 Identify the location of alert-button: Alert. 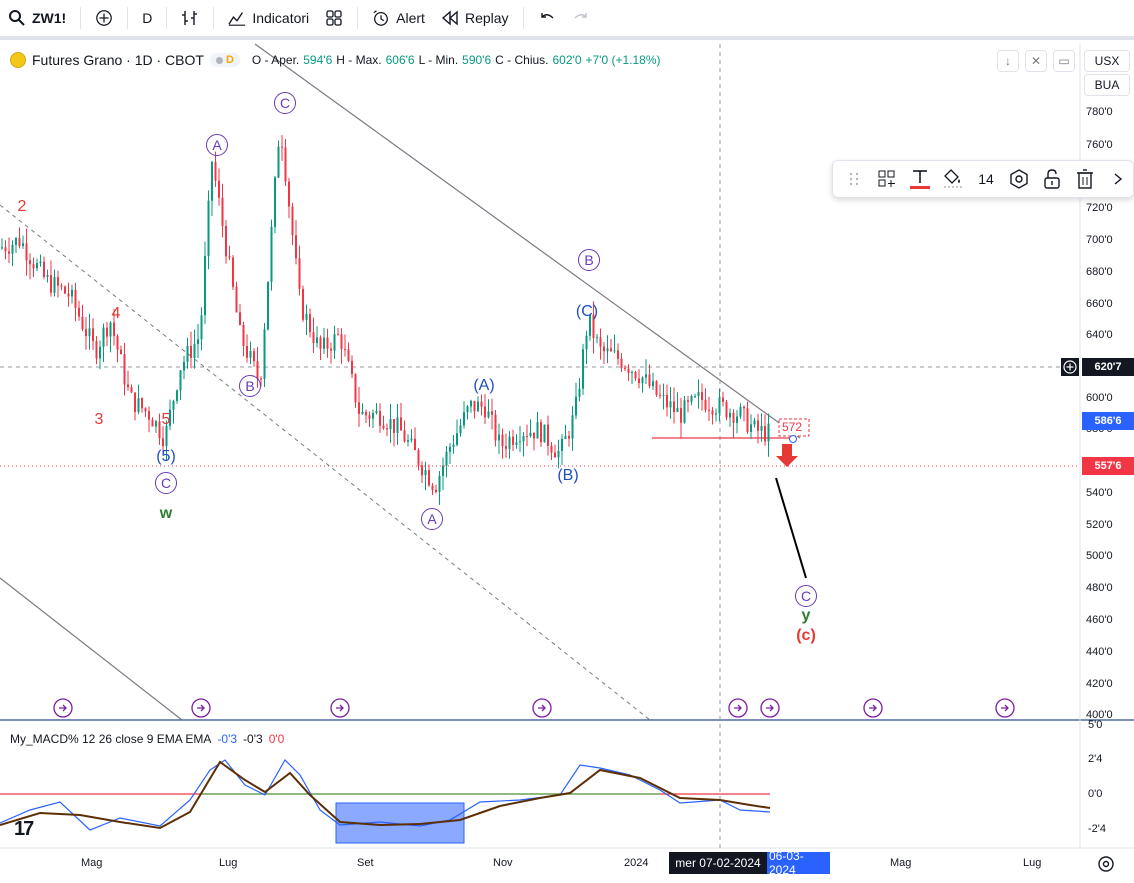
(398, 18).